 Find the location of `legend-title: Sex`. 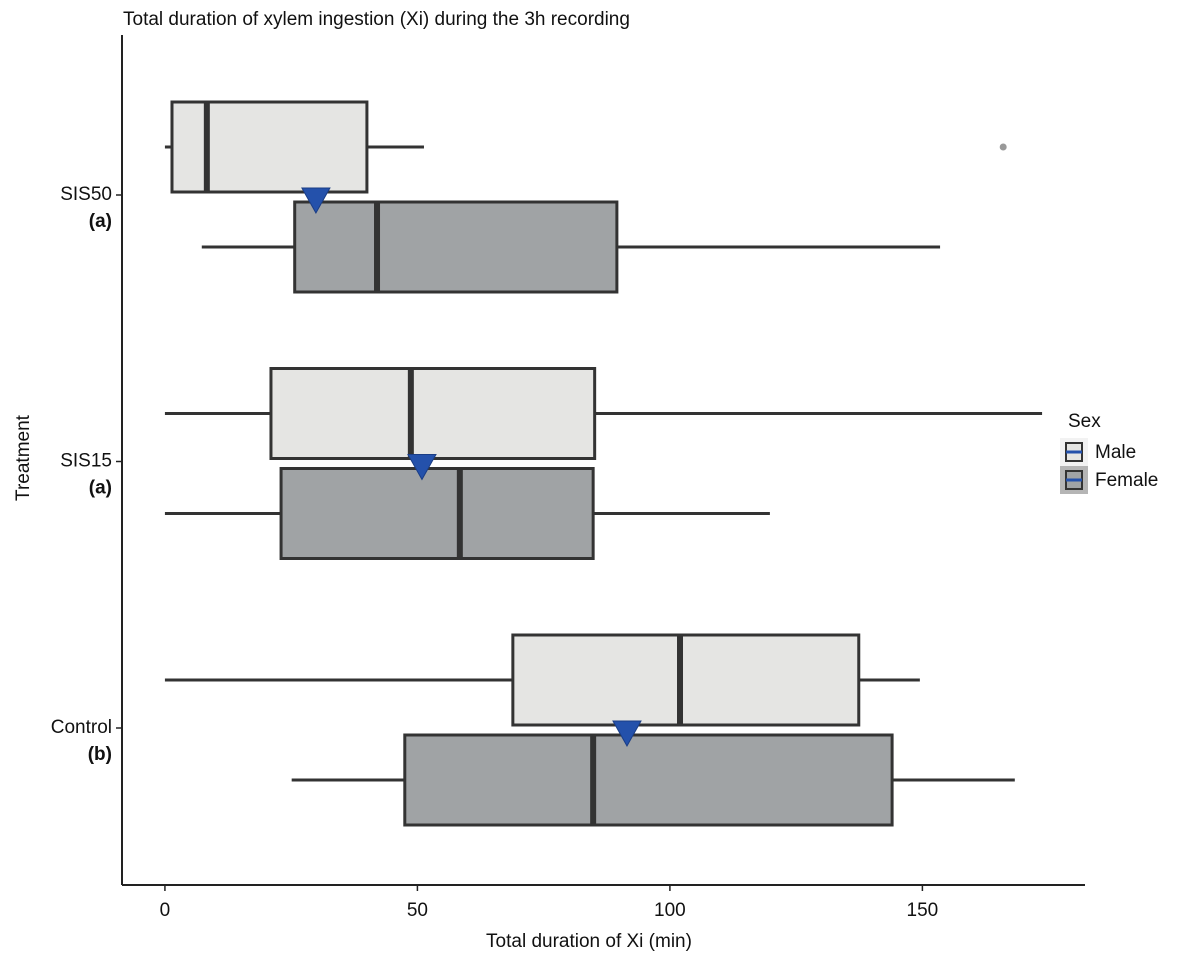

legend-title: Sex is located at coordinates (1084, 421).